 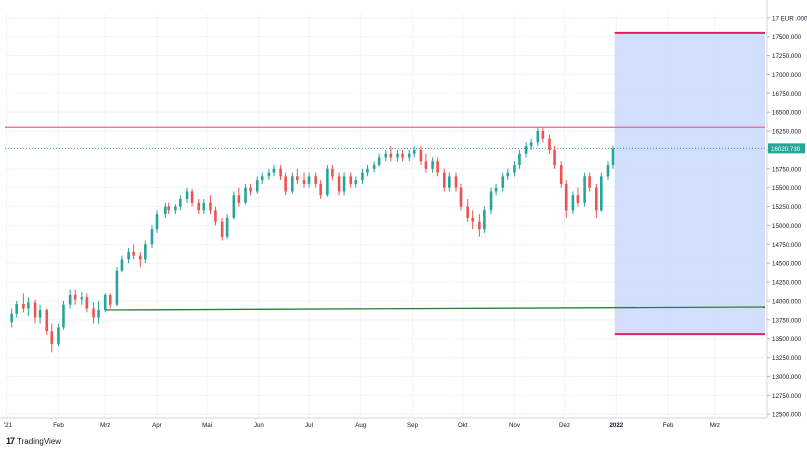 What do you see at coordinates (564, 425) in the screenshot?
I see `time-tick-label: Dez` at bounding box center [564, 425].